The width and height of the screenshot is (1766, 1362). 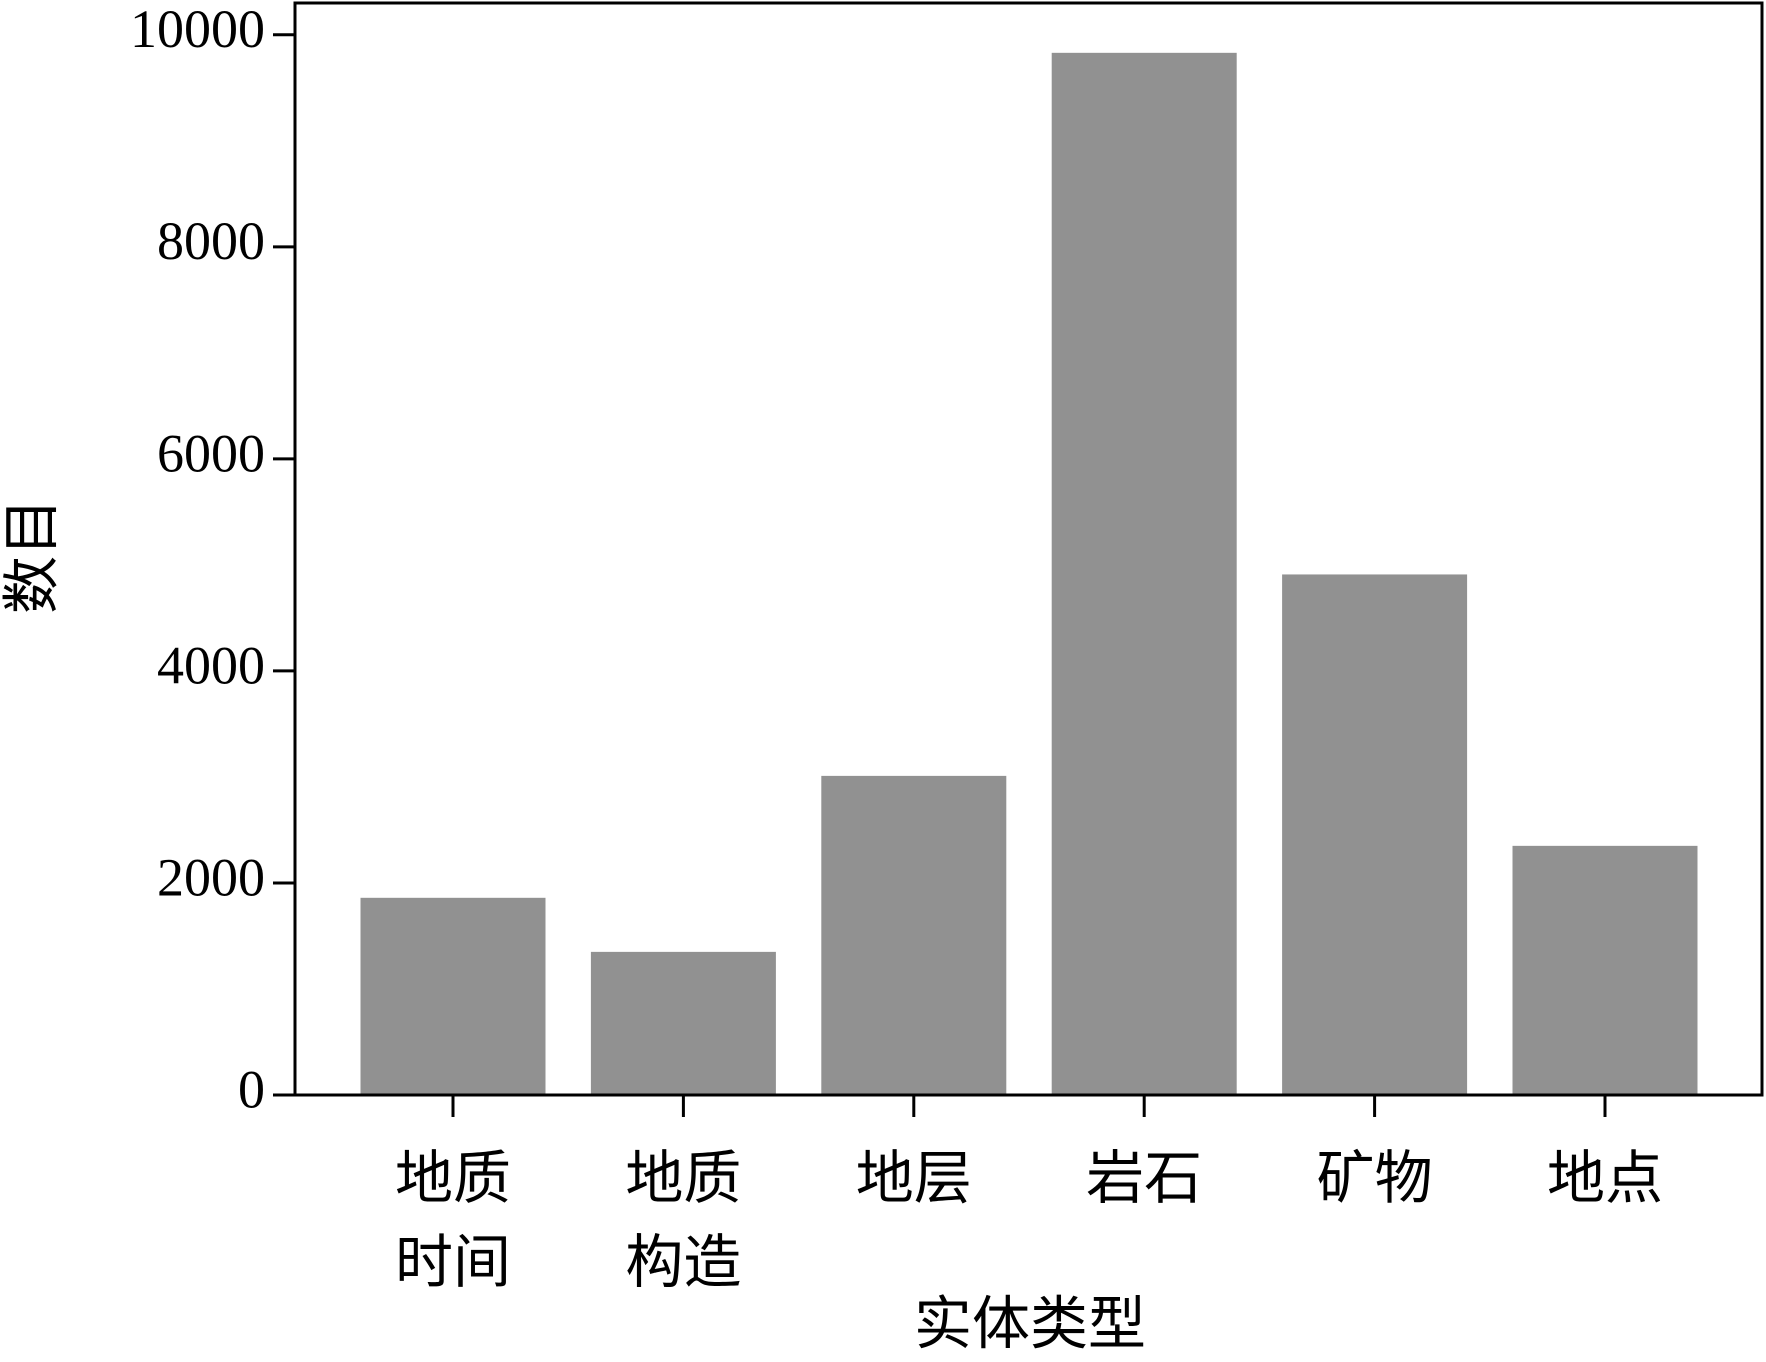 What do you see at coordinates (452, 1220) in the screenshot?
I see `x-tick-label: 地质时间` at bounding box center [452, 1220].